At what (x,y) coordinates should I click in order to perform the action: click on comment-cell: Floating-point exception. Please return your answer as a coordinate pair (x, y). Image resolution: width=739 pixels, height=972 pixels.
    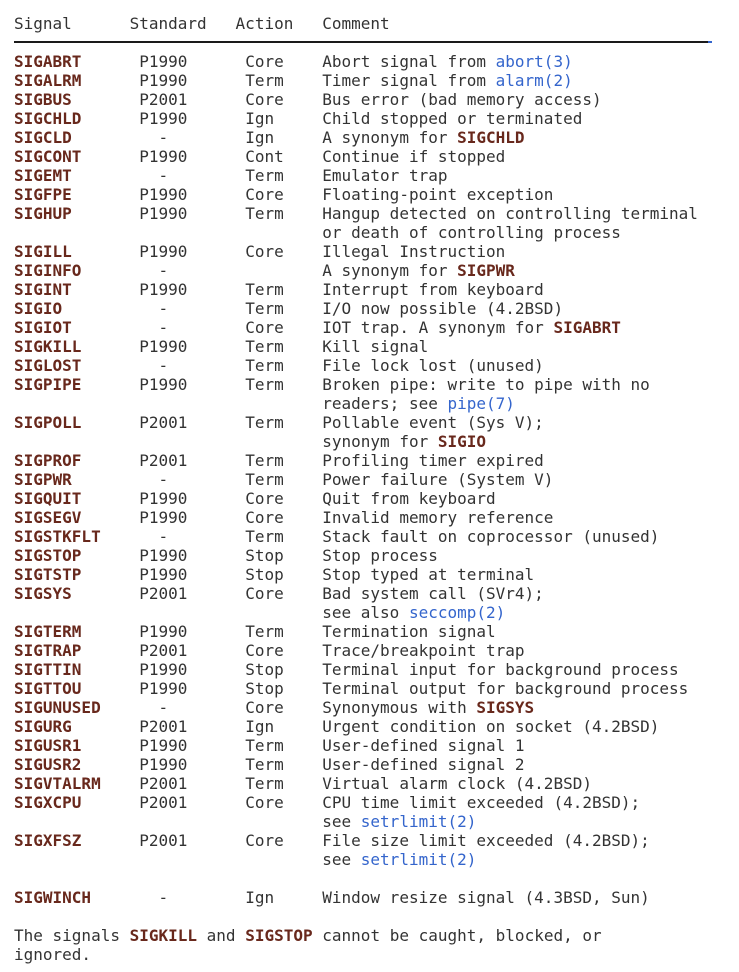
    Looking at the image, I should click on (437, 194).